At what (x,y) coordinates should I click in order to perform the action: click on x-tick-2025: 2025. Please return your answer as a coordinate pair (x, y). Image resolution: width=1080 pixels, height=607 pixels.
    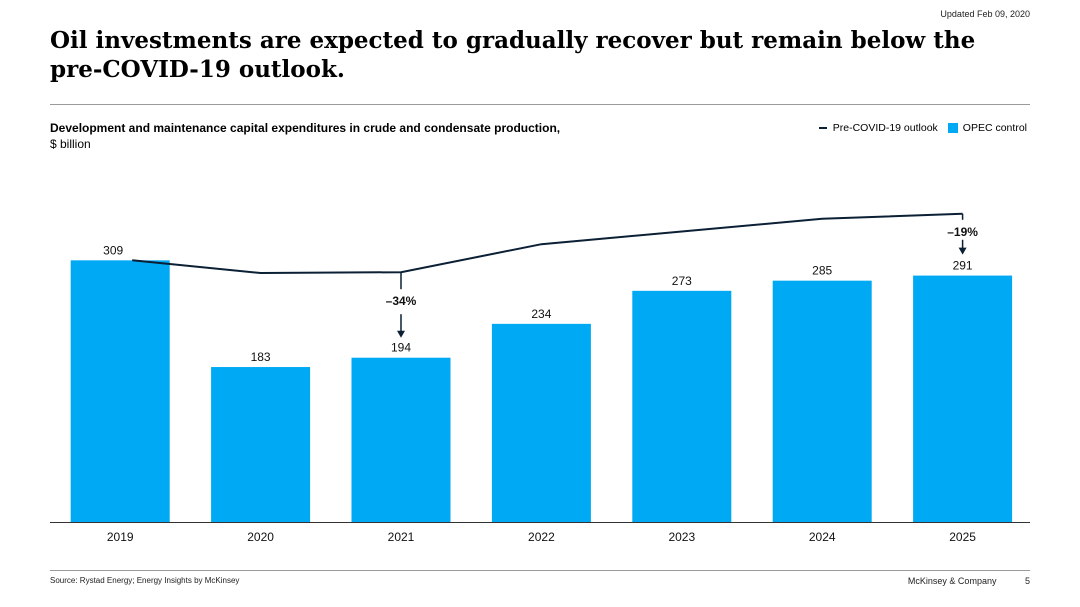
    Looking at the image, I should click on (962, 537).